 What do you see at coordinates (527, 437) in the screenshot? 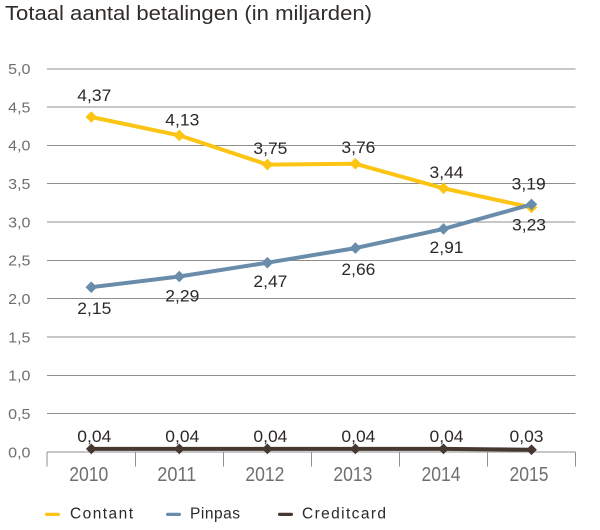
I see `svg-text: 0,03` at bounding box center [527, 437].